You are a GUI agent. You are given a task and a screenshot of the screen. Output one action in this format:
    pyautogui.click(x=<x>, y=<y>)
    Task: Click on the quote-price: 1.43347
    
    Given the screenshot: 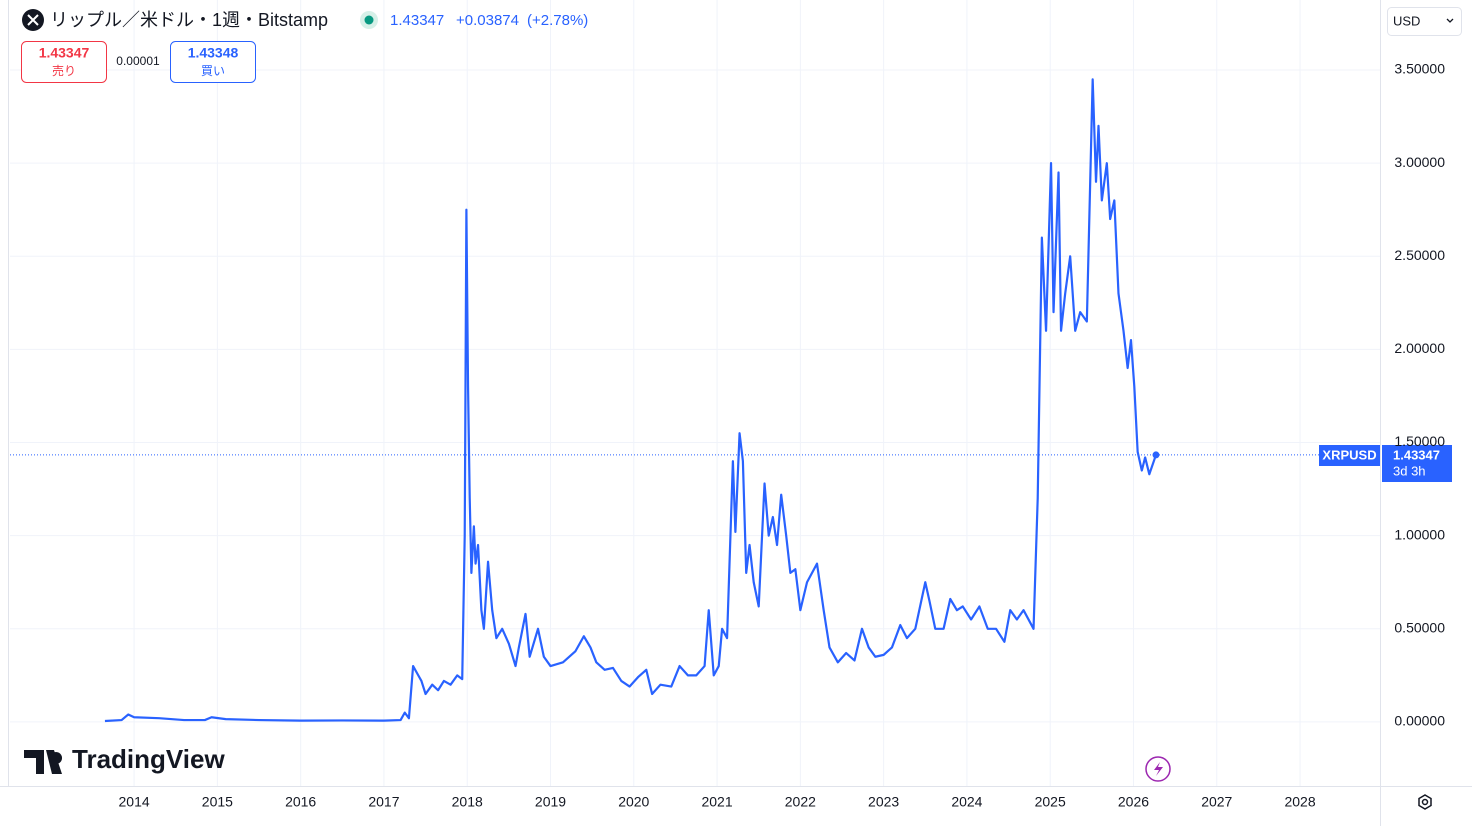 What is the action you would take?
    pyautogui.click(x=417, y=20)
    